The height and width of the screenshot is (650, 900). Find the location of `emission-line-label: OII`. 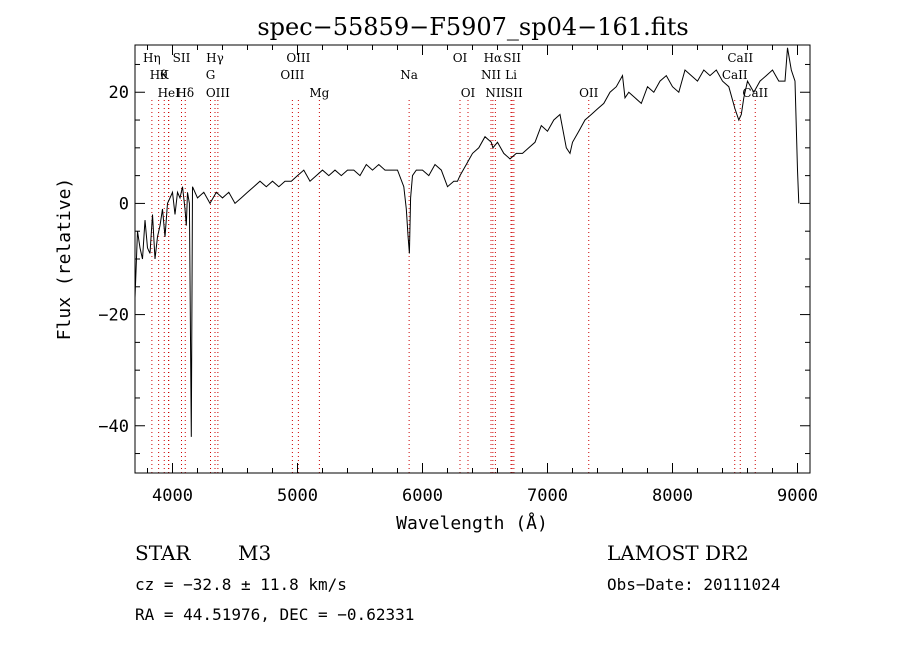

emission-line-label: OII is located at coordinates (589, 93).